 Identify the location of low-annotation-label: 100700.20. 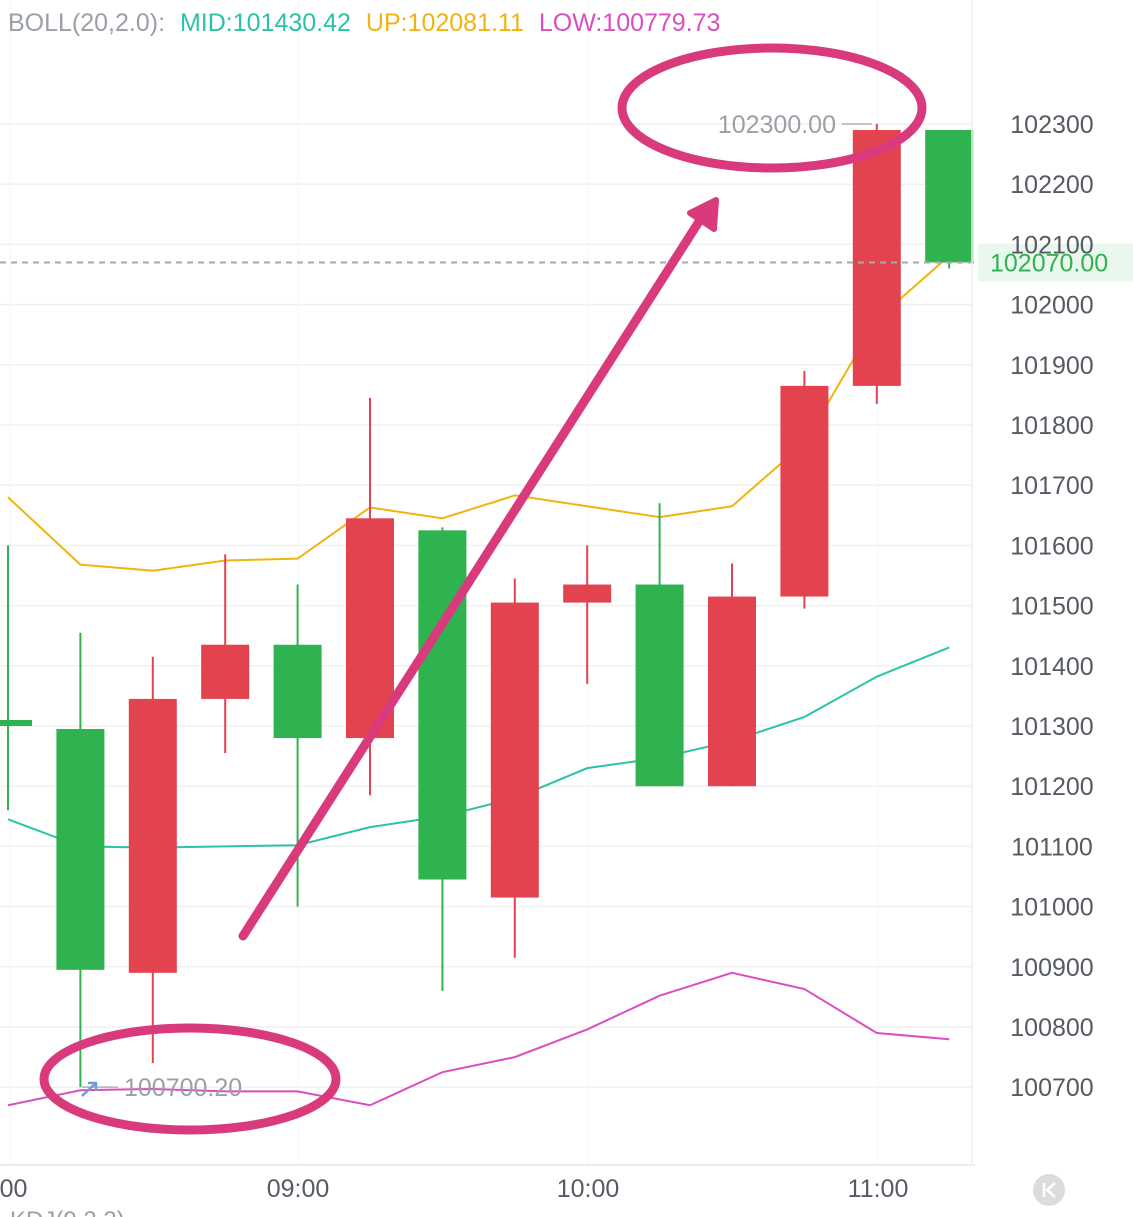
(183, 1088).